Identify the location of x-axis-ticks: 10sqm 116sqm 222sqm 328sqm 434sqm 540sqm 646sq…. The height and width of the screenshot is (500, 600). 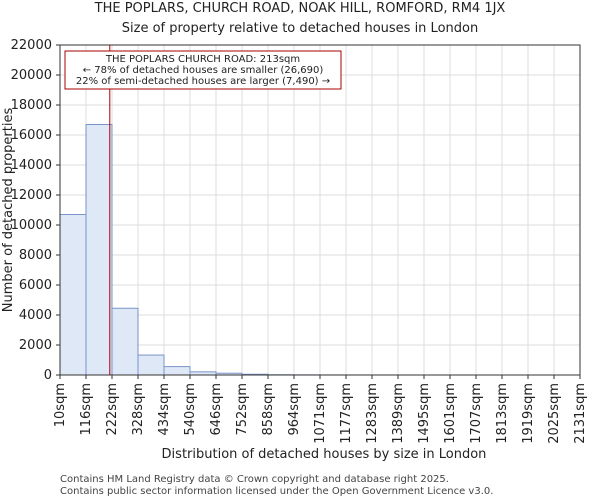
(320, 409).